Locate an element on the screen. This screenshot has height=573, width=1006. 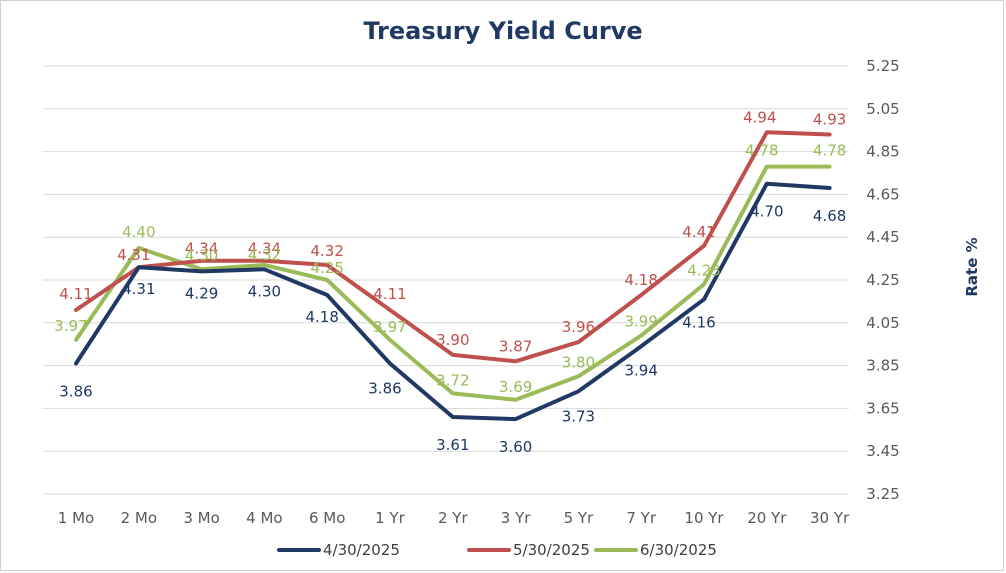
chart-title: Treasury Yield Curve is located at coordinates (502, 31).